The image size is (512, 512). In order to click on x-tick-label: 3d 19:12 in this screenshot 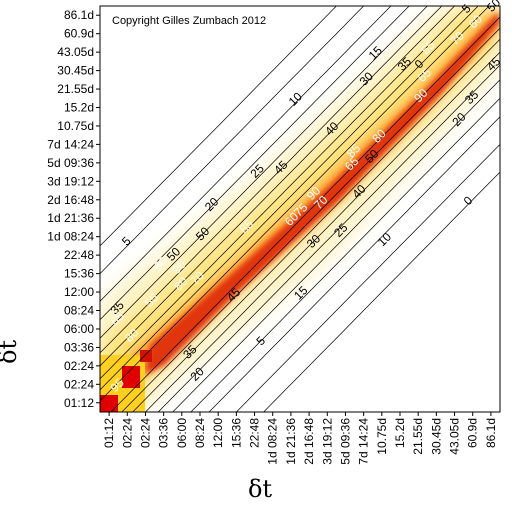, I will do `click(327, 441)`.